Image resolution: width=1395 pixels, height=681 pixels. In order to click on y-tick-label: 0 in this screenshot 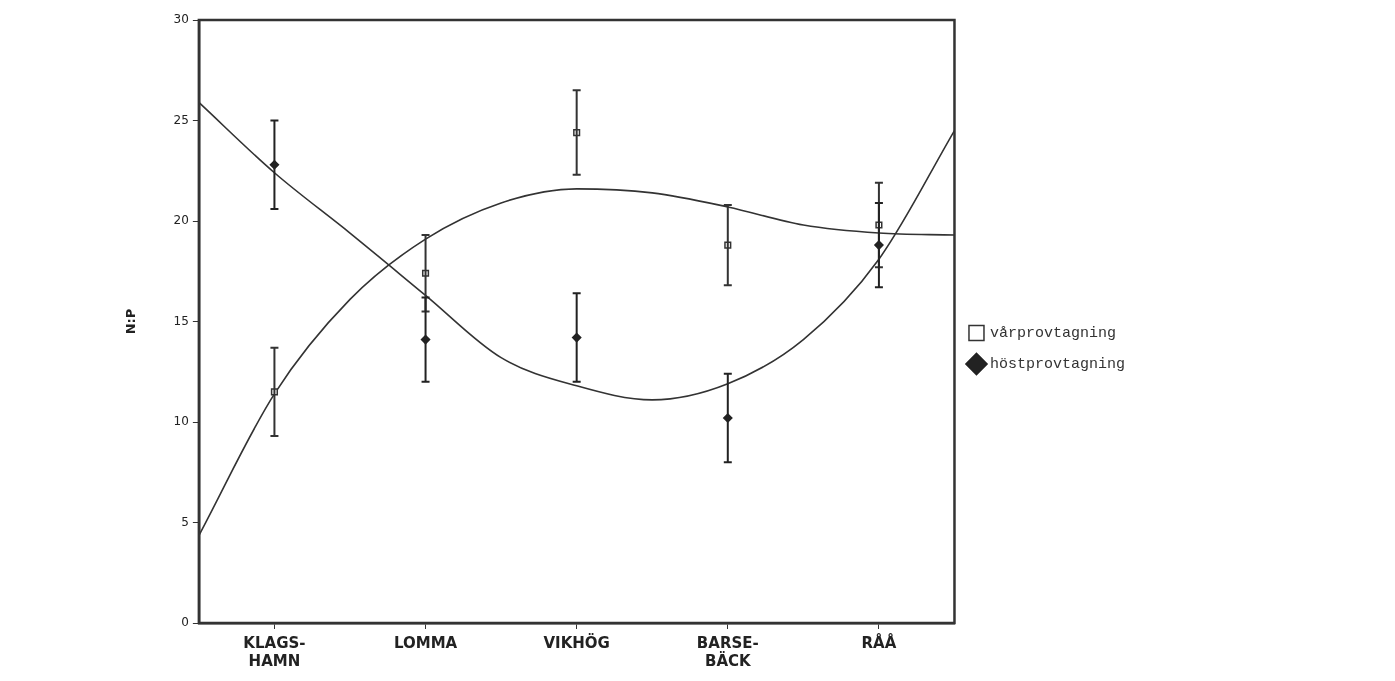, I will do `click(185, 622)`.